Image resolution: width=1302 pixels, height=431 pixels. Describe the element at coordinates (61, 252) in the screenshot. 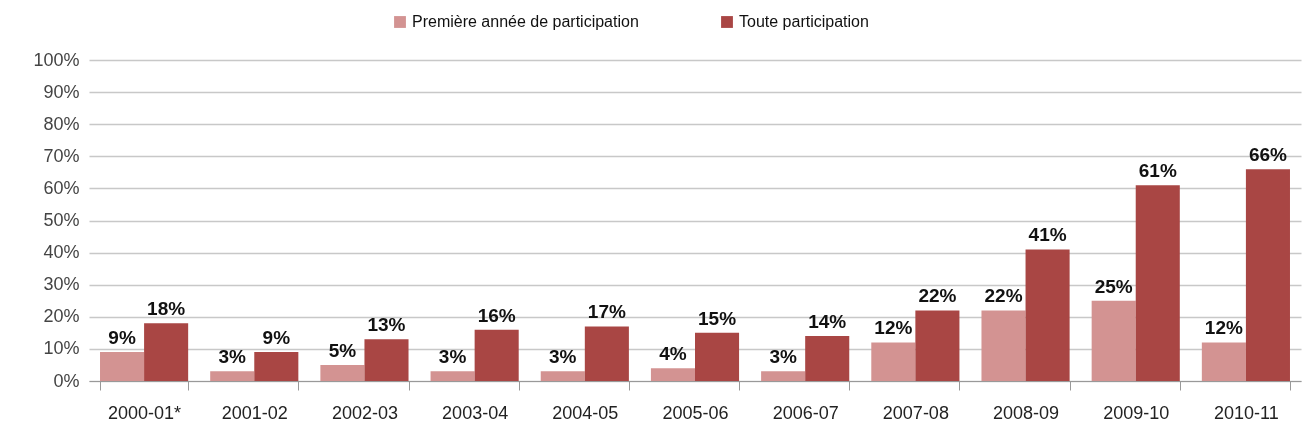

I see `y-tick-label: 40%` at that location.